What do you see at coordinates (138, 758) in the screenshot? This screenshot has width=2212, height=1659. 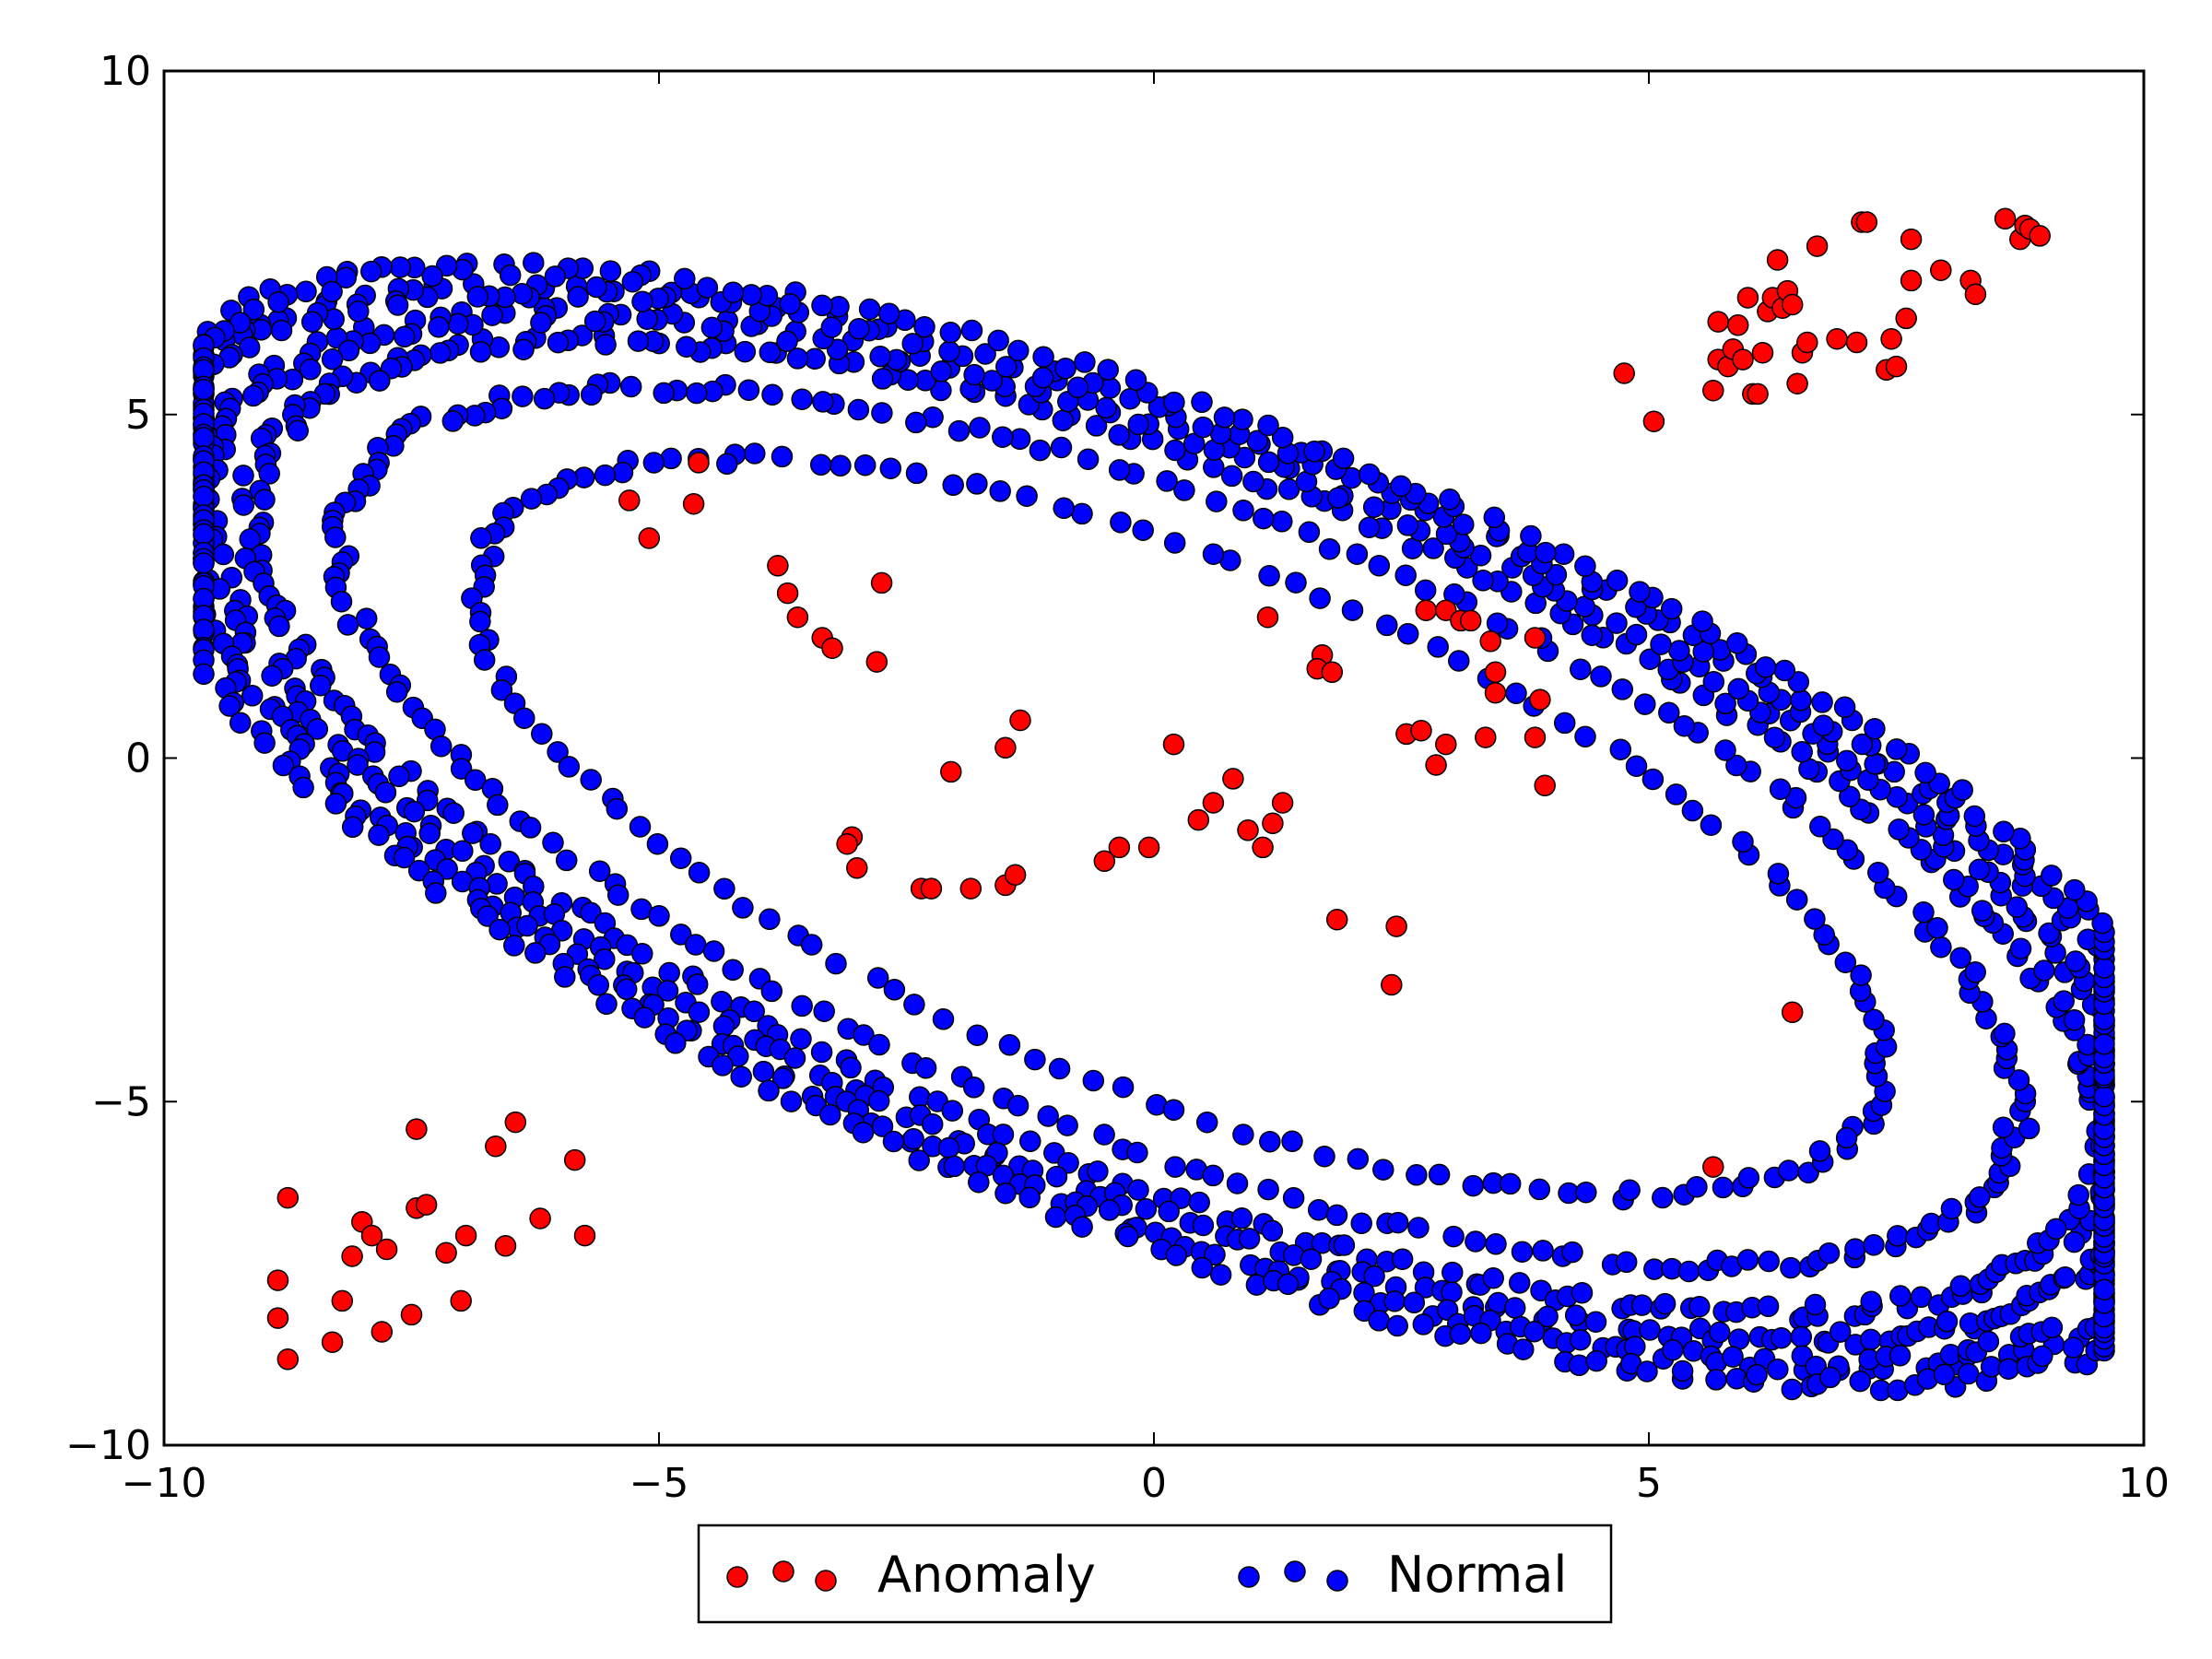 I see `y-tick-label: 0` at bounding box center [138, 758].